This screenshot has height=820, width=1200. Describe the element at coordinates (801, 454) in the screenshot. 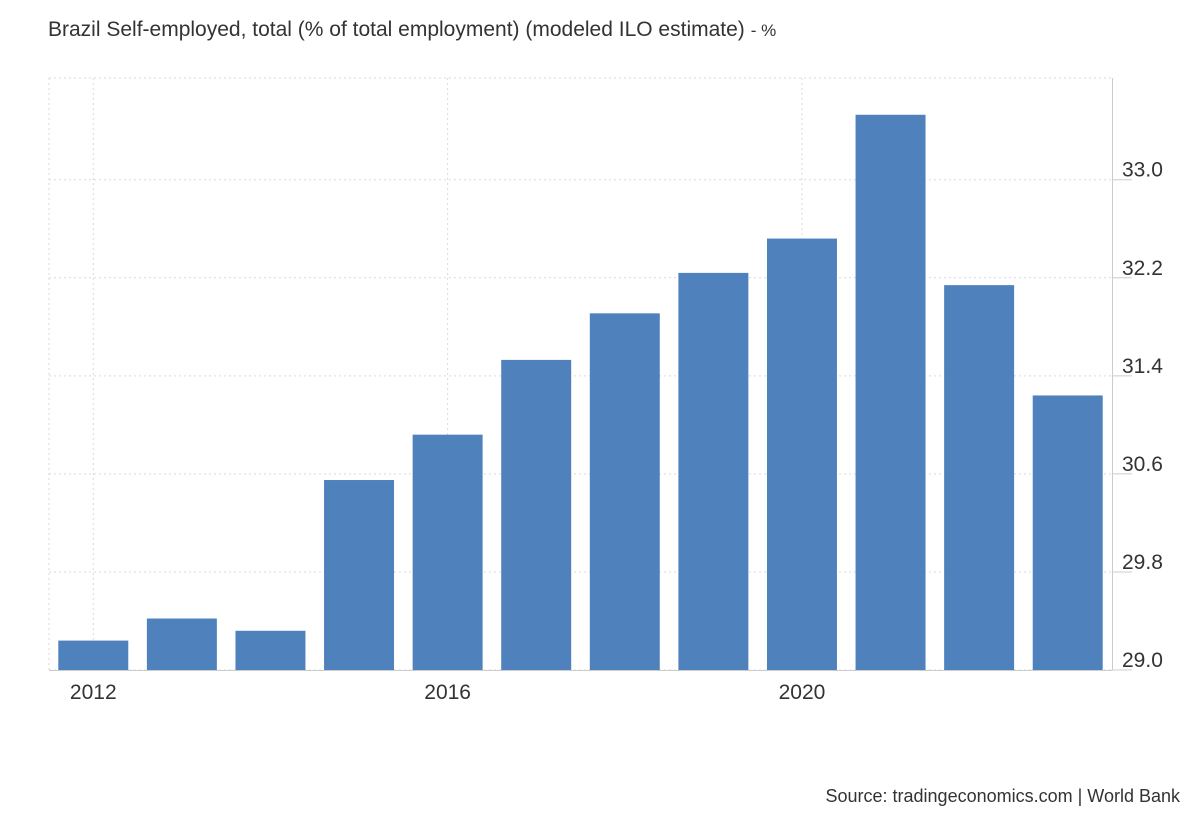

I see `bar-2020` at that location.